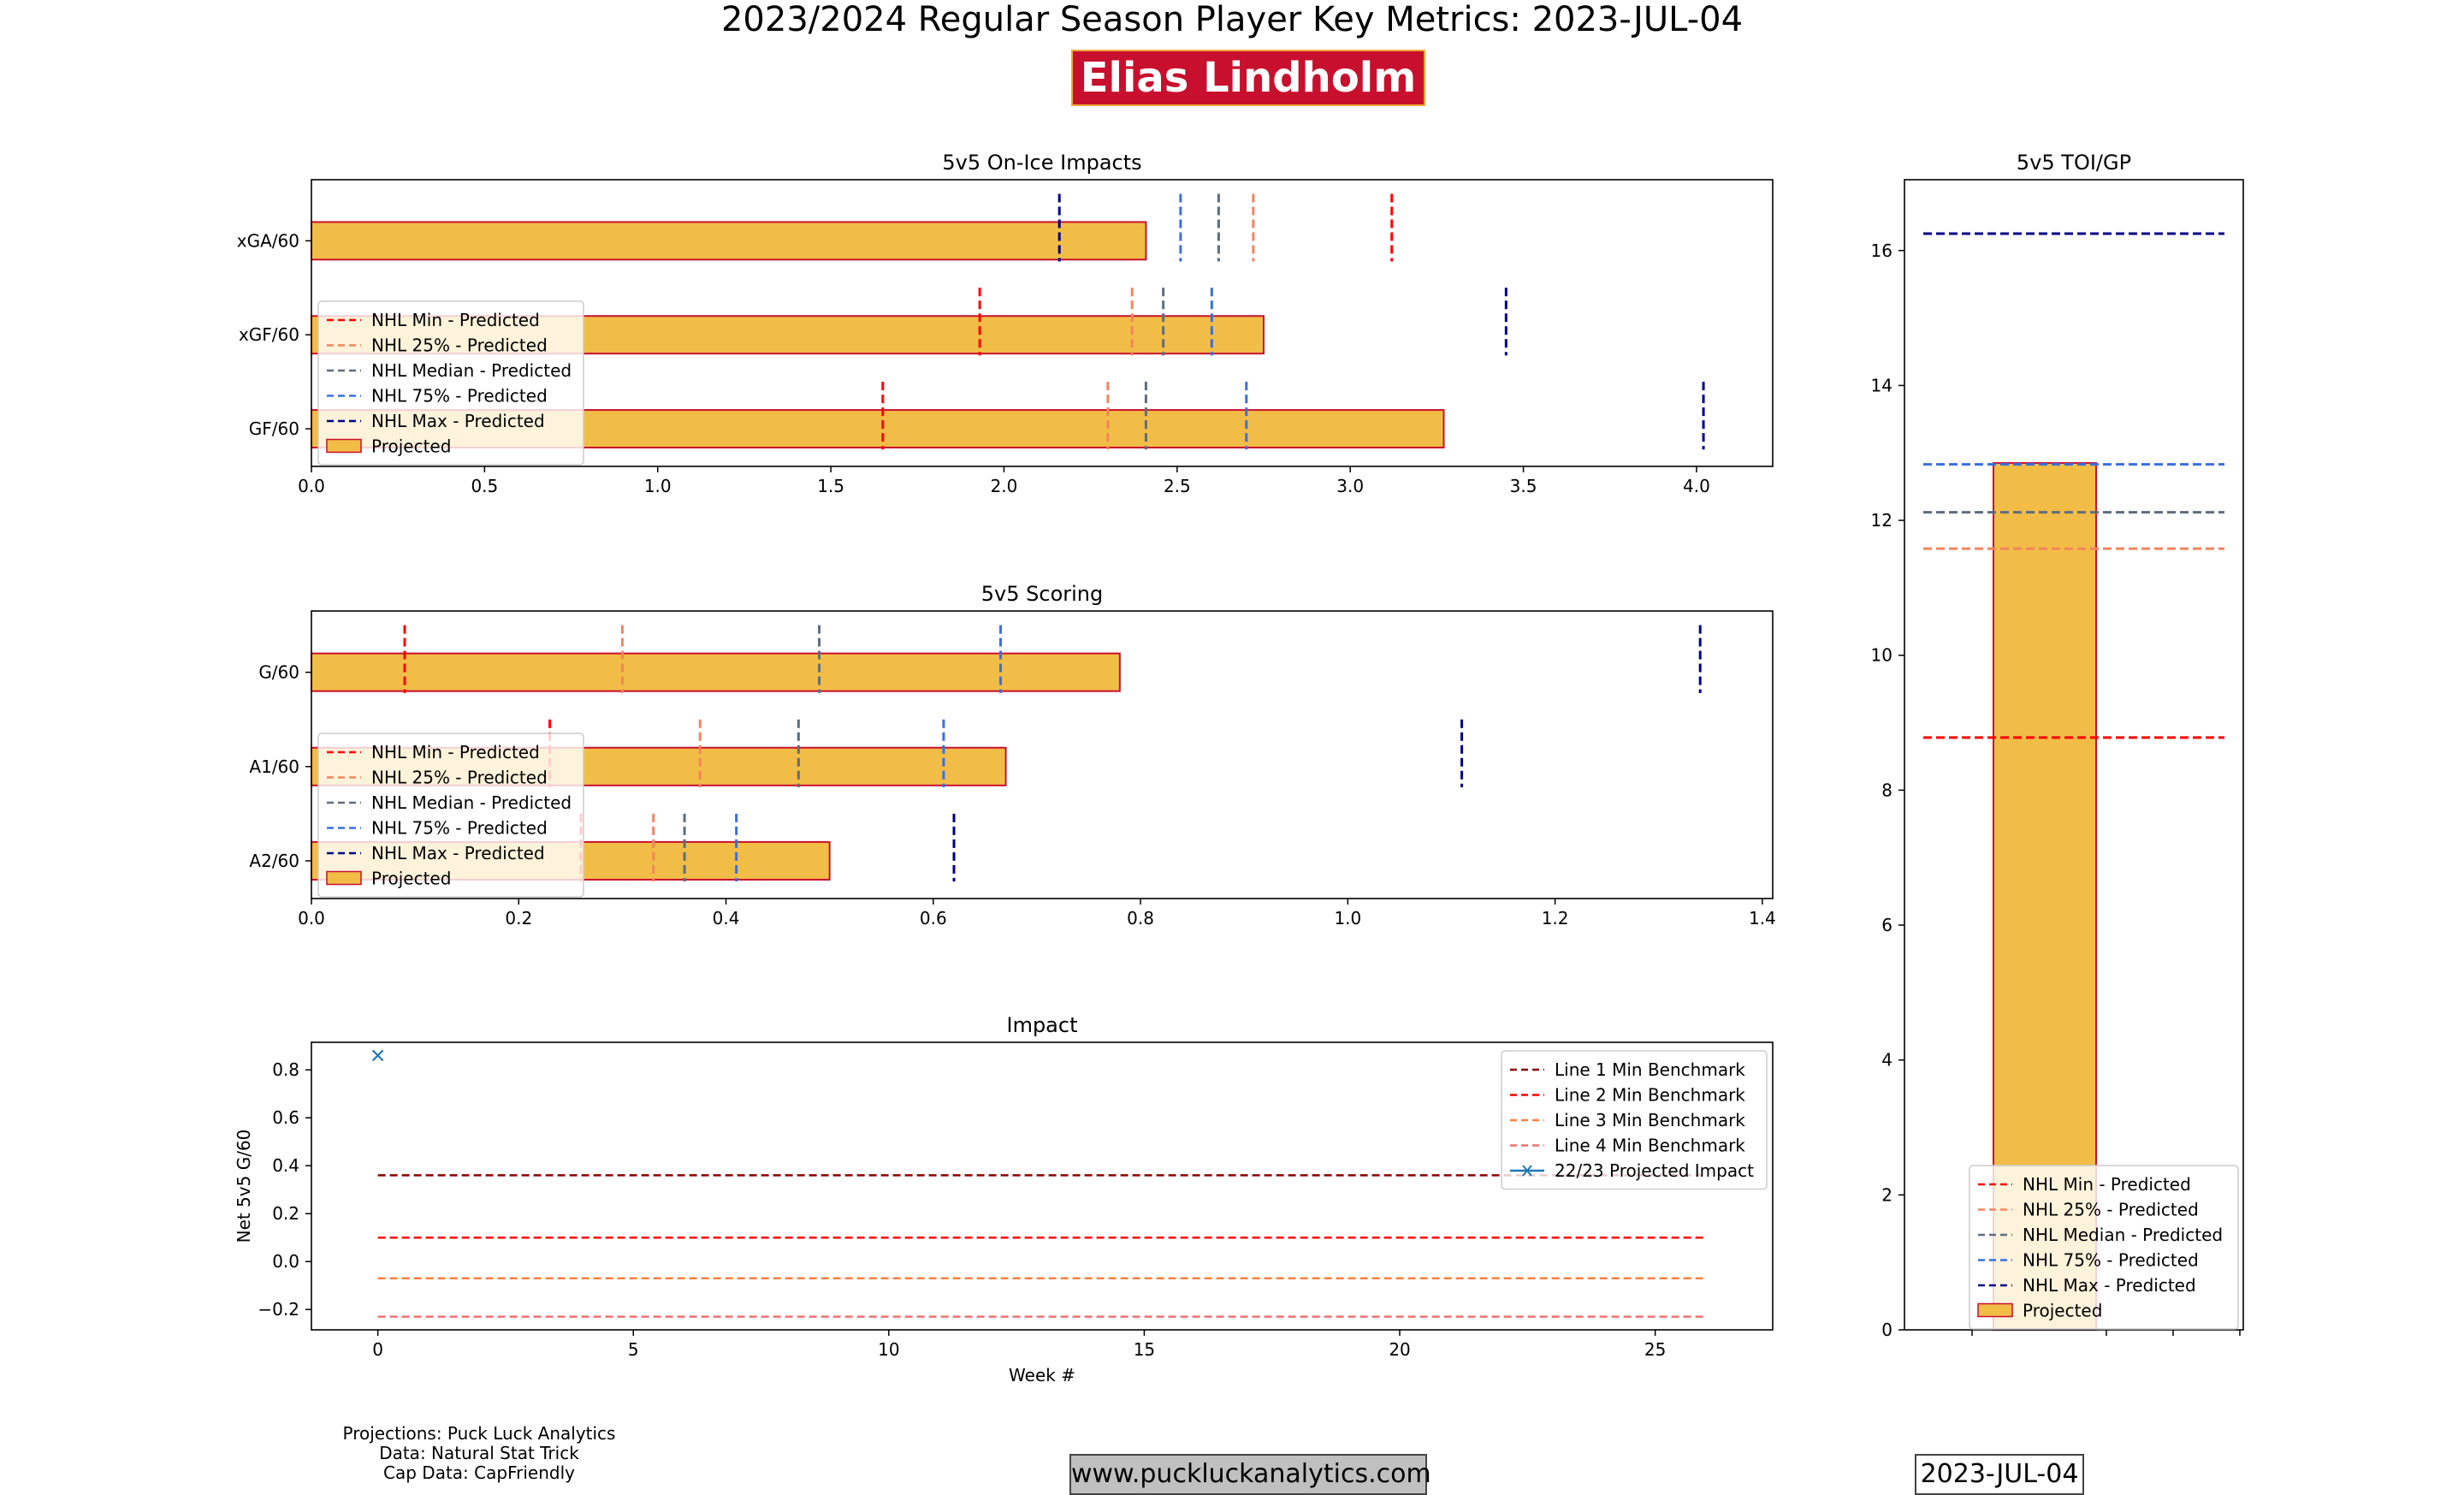  What do you see at coordinates (1999, 1474) in the screenshot?
I see `date-stamp: 2023-JUL-04` at bounding box center [1999, 1474].